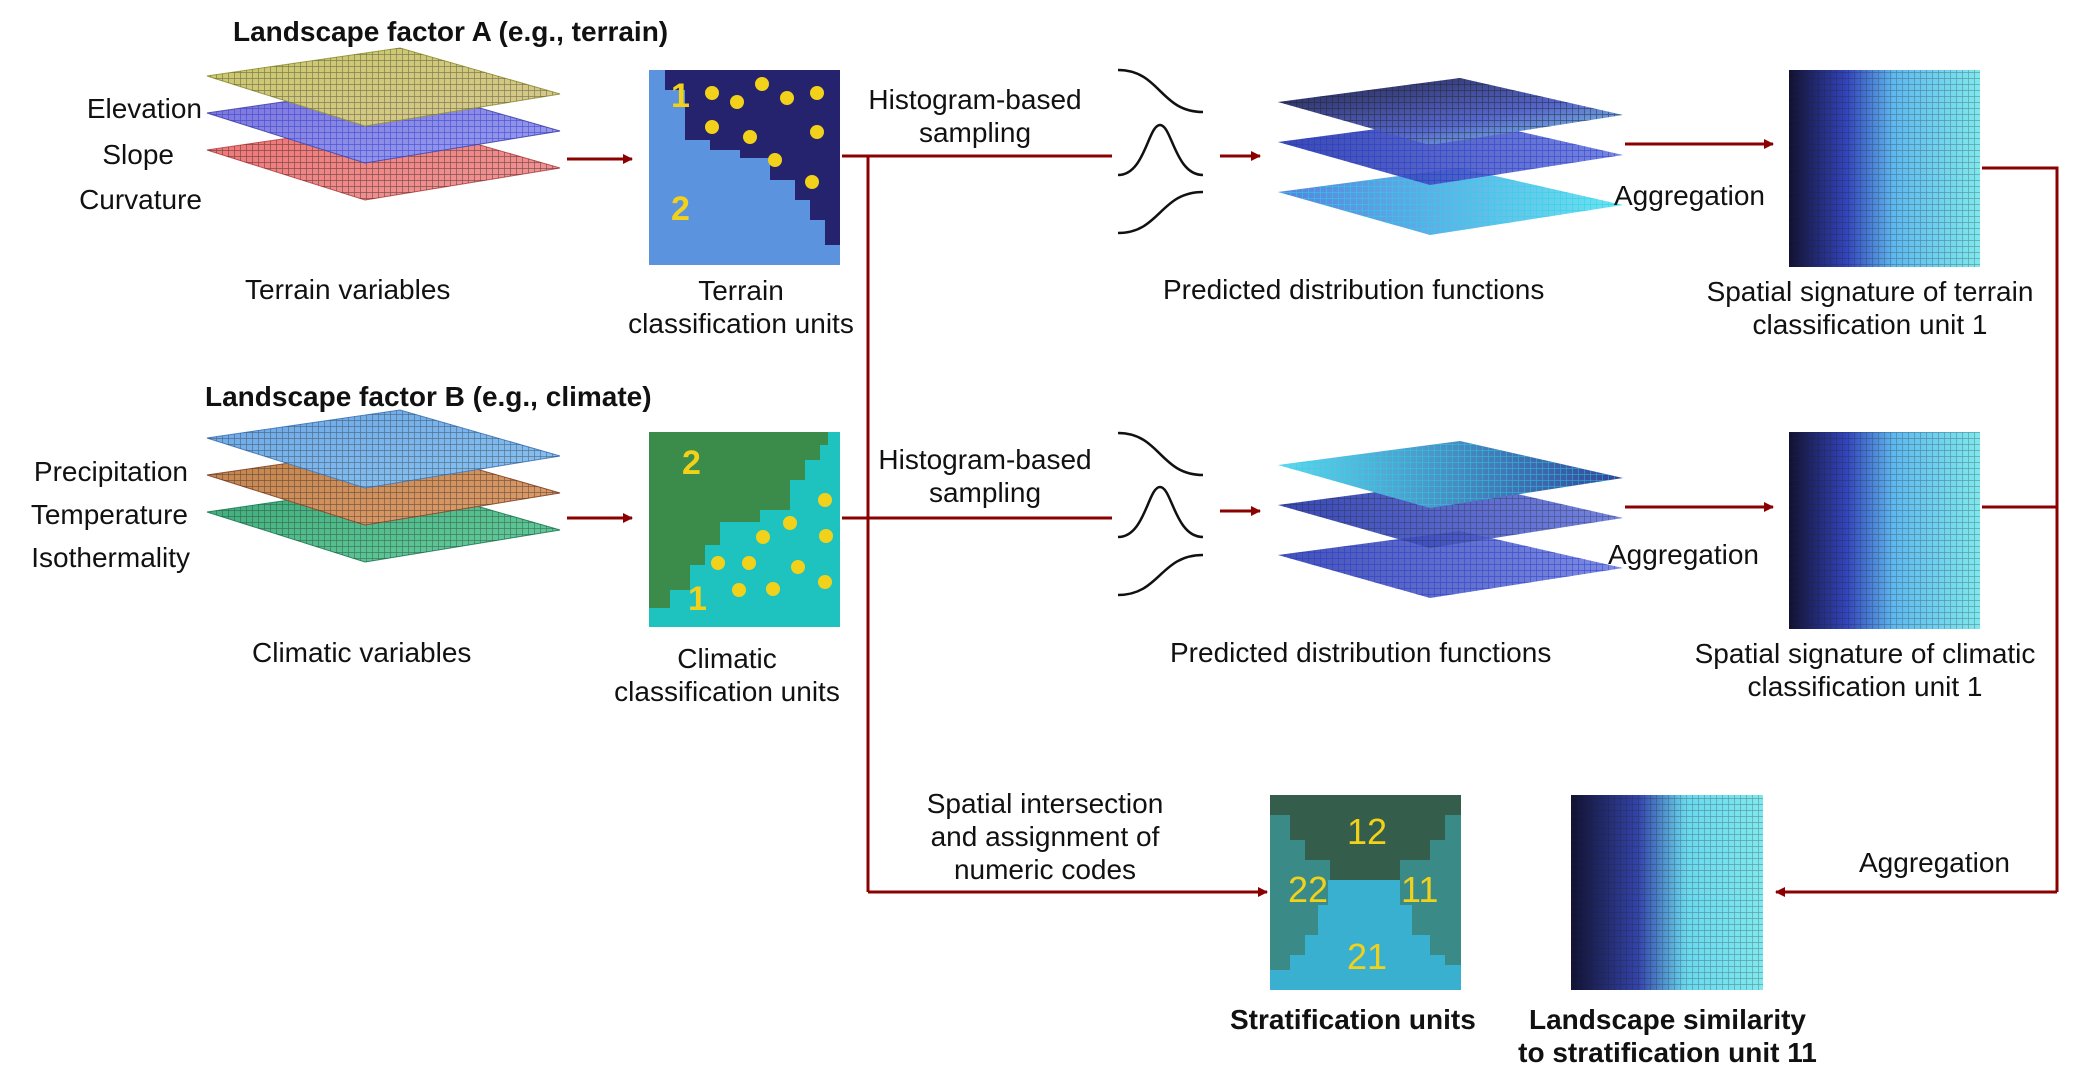  Describe the element at coordinates (451, 31) in the screenshot. I see `factor-a-heading: Landscape factor A (e.g., terrain)` at that location.